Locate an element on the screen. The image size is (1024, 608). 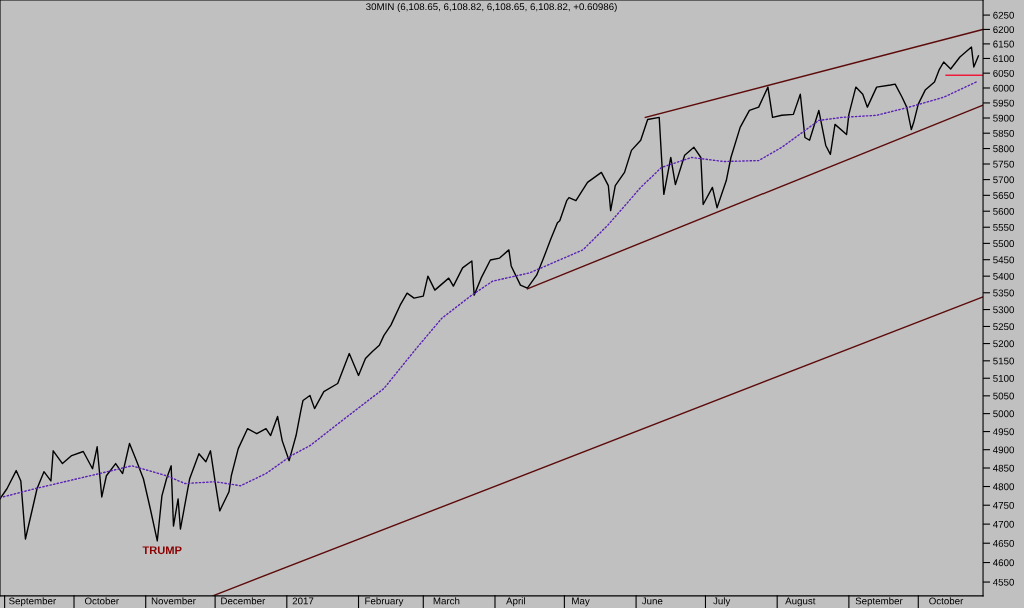
x-tick-label: November is located at coordinates (173, 601).